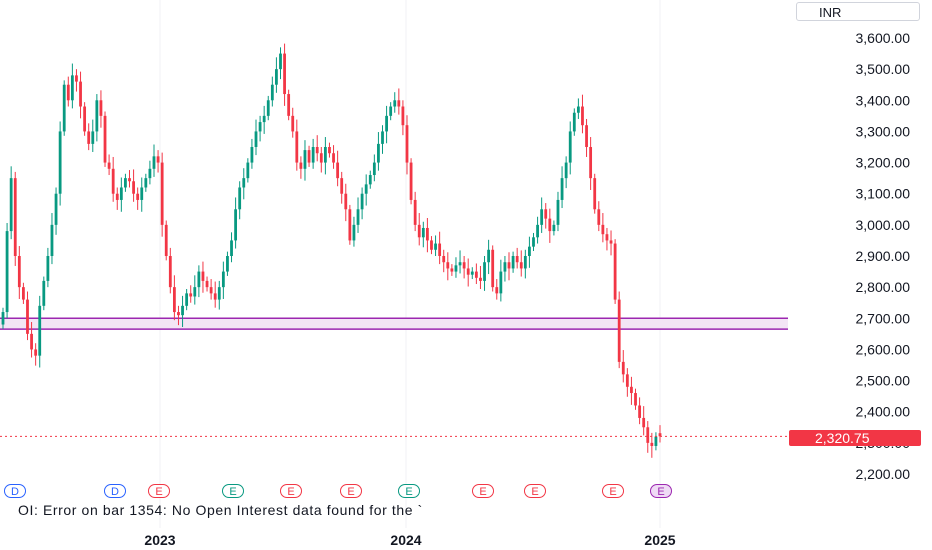  I want to click on support-zone-fill, so click(394, 324).